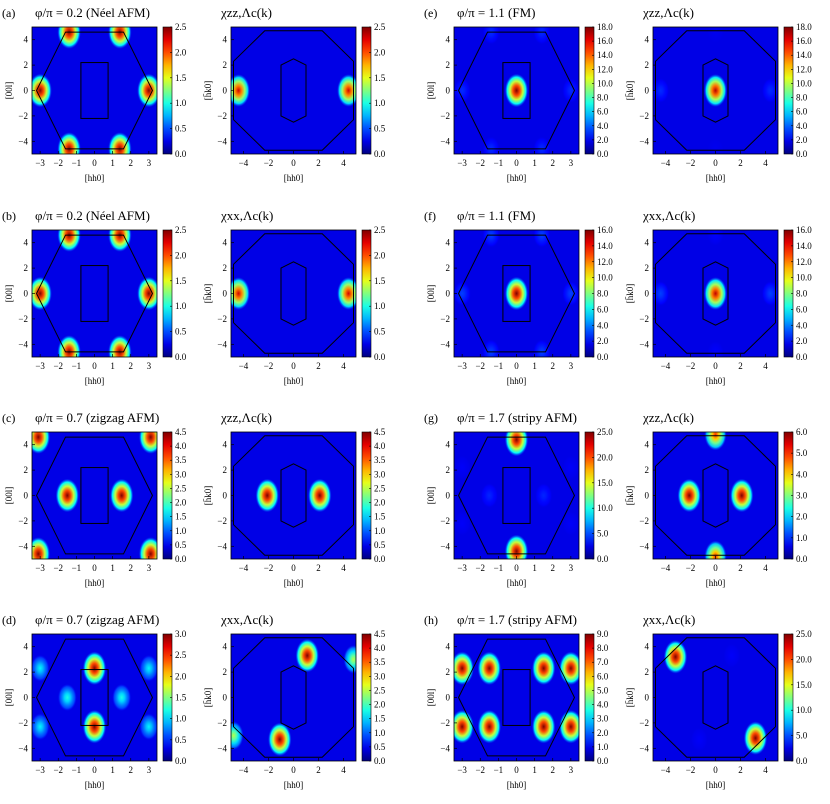  Describe the element at coordinates (97, 417) in the screenshot. I see `panel-title: φ/π = 0.7 (zigzag AFM)` at that location.